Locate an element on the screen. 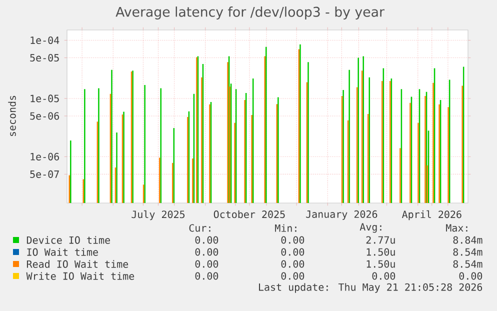 The image size is (497, 311). x-tick-label: April 2026 is located at coordinates (432, 215).